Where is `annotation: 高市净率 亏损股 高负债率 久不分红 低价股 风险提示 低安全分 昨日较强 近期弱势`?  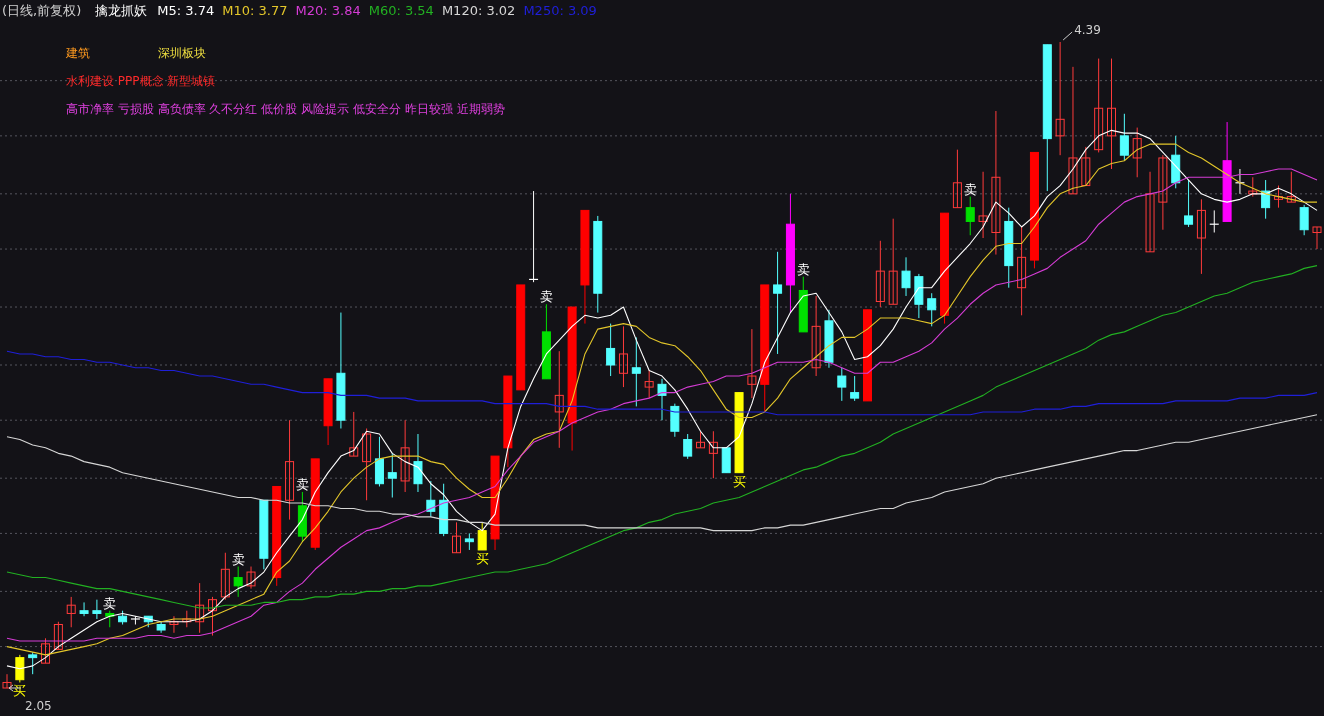 annotation: 高市净率 亏损股 高负债率 久不分红 低价股 风险提示 低安全分 昨日较强 近期弱势 is located at coordinates (285, 109).